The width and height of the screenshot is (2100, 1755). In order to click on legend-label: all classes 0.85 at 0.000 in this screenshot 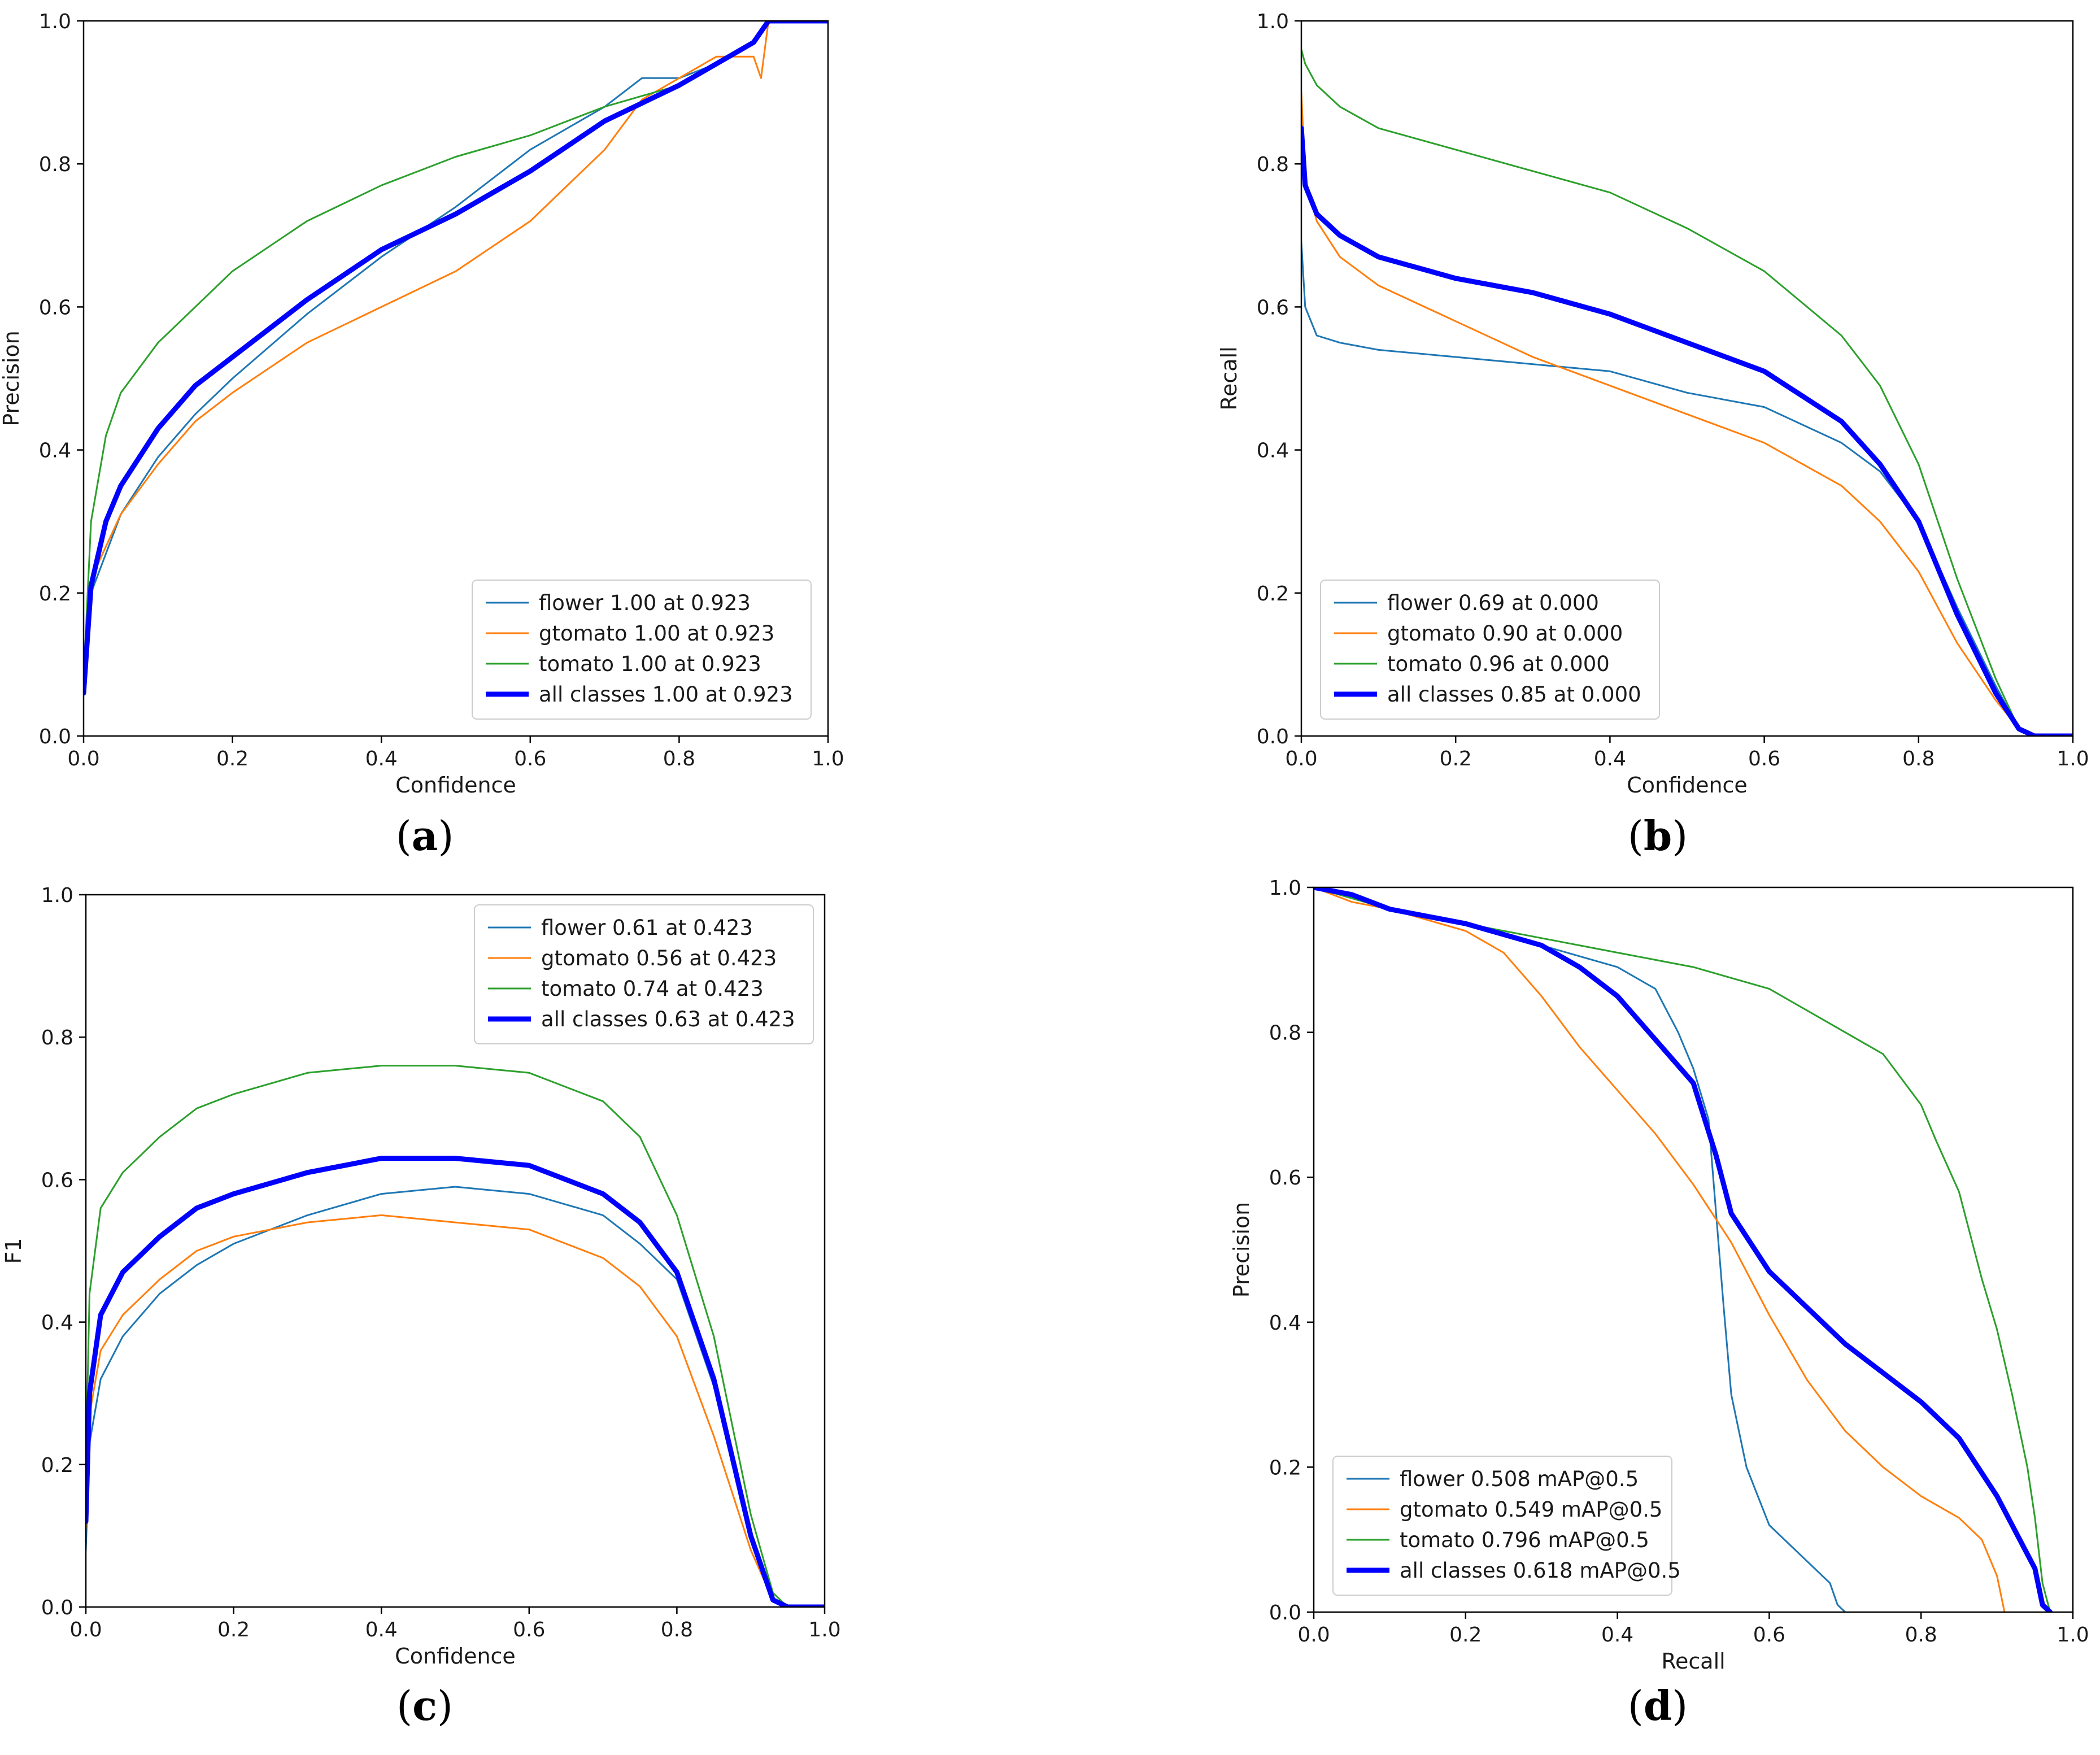, I will do `click(1514, 694)`.